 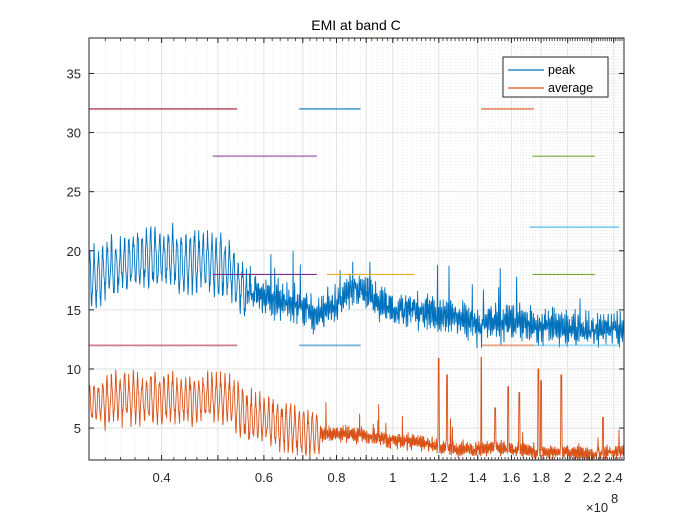 What do you see at coordinates (74, 73) in the screenshot?
I see `y-tick-label: 35` at bounding box center [74, 73].